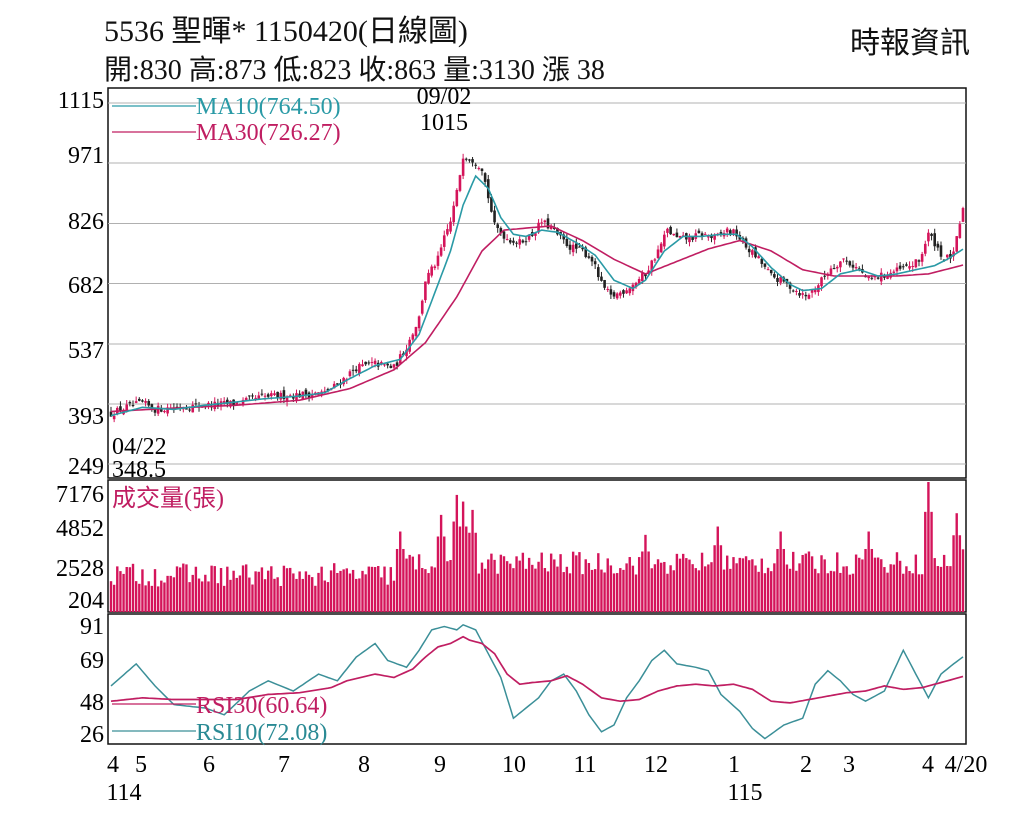  What do you see at coordinates (86, 286) in the screenshot?
I see `price-ytick: 682` at bounding box center [86, 286].